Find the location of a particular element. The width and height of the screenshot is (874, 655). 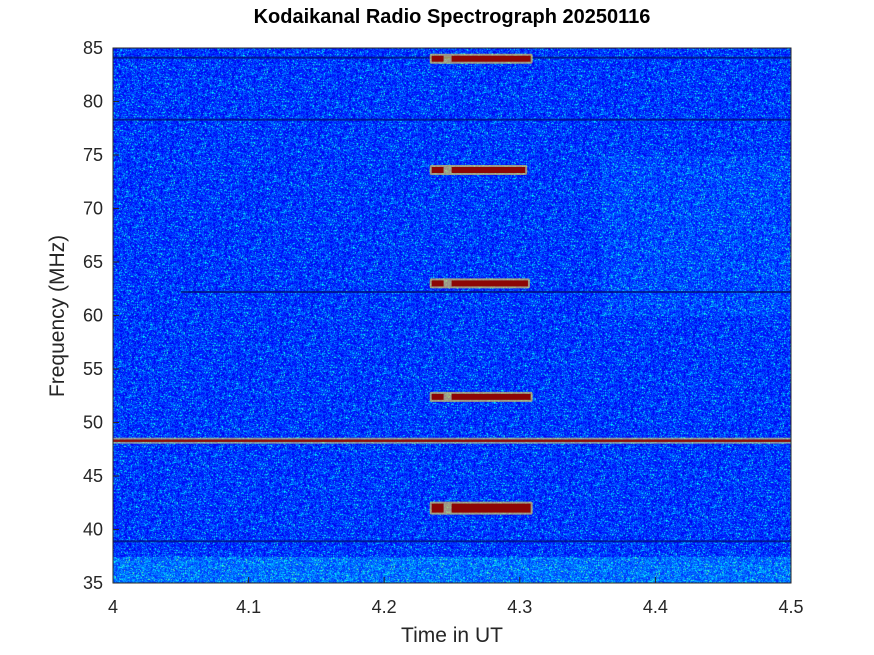

y-tick-label-1: 40 is located at coordinates (93, 530).